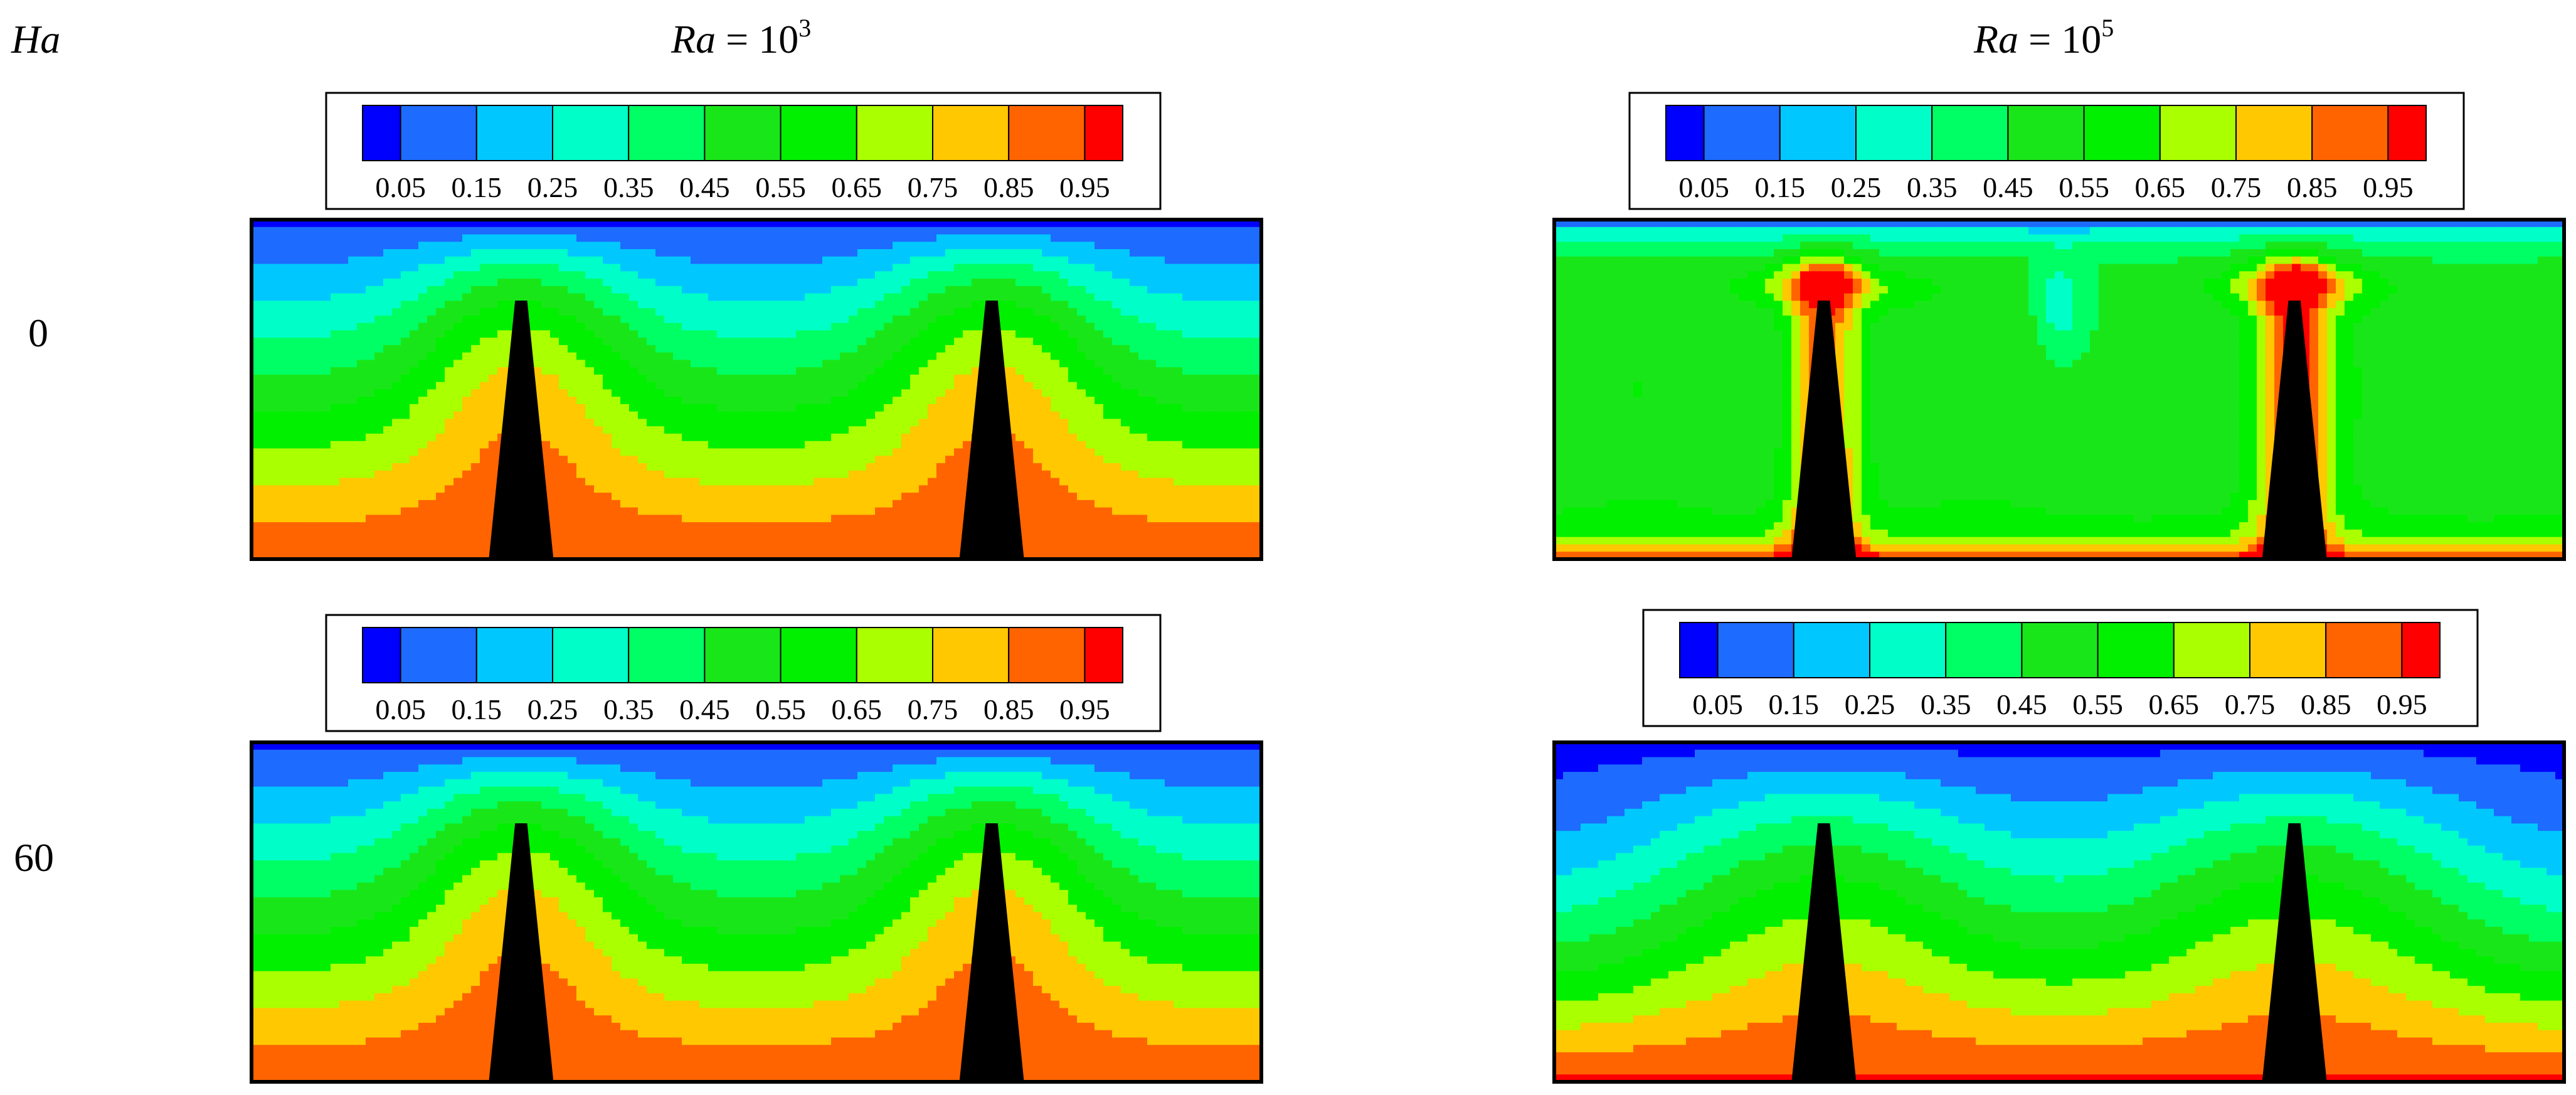 The width and height of the screenshot is (2576, 1095). Describe the element at coordinates (857, 709) in the screenshot. I see `colorbar-tick-label: 0.65` at that location.